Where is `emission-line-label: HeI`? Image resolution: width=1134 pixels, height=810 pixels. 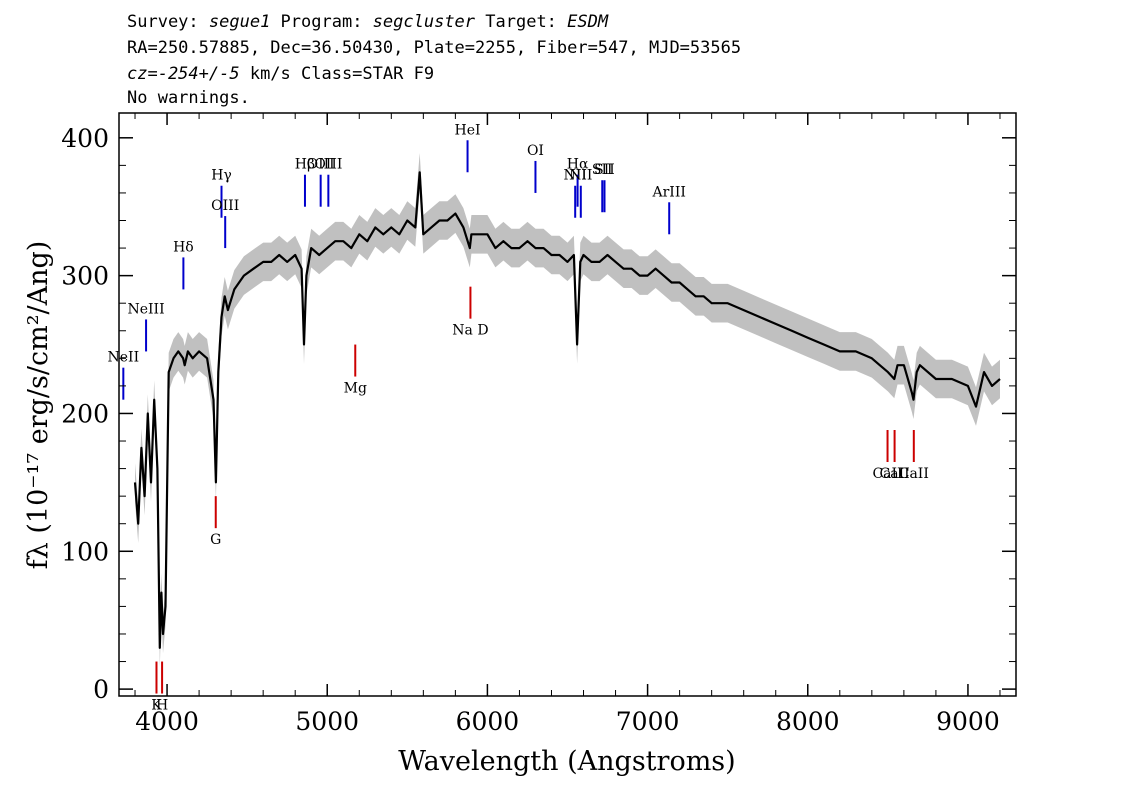
emission-line-label: HeI is located at coordinates (468, 130).